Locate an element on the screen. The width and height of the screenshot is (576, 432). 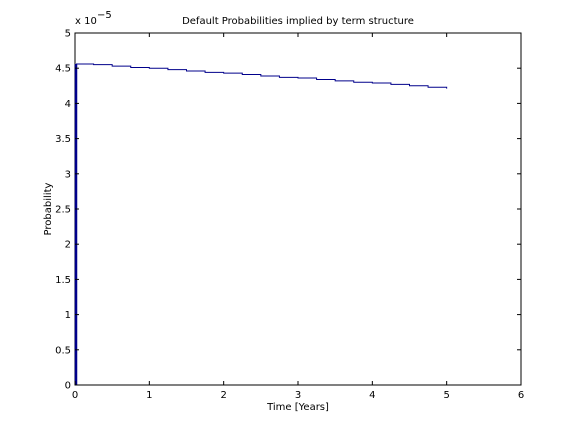
y-tick-label: 3.5 is located at coordinates (63, 139).